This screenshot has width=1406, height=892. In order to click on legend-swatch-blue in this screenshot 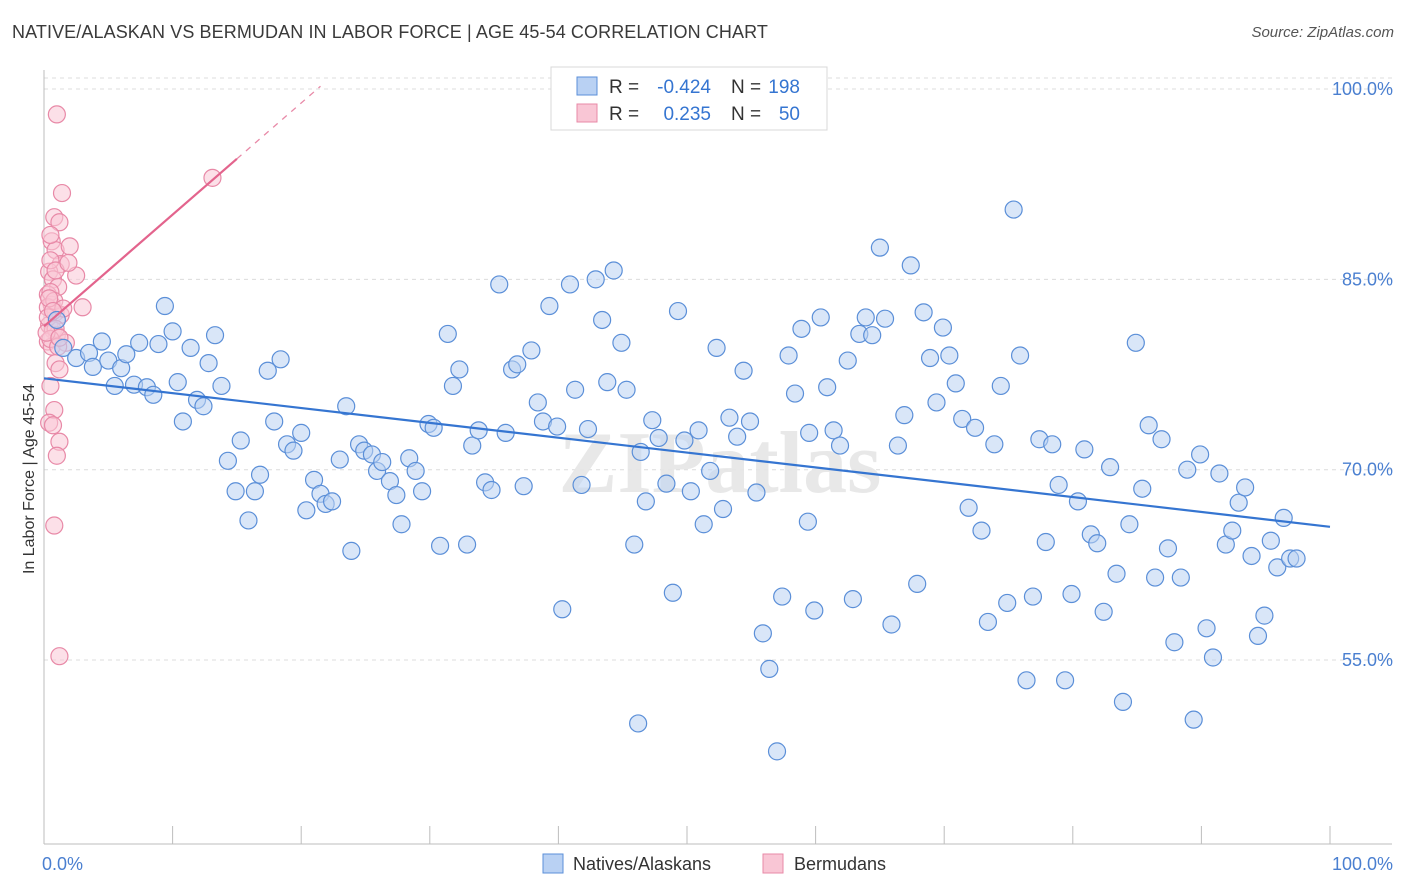, I will do `click(587, 86)`.